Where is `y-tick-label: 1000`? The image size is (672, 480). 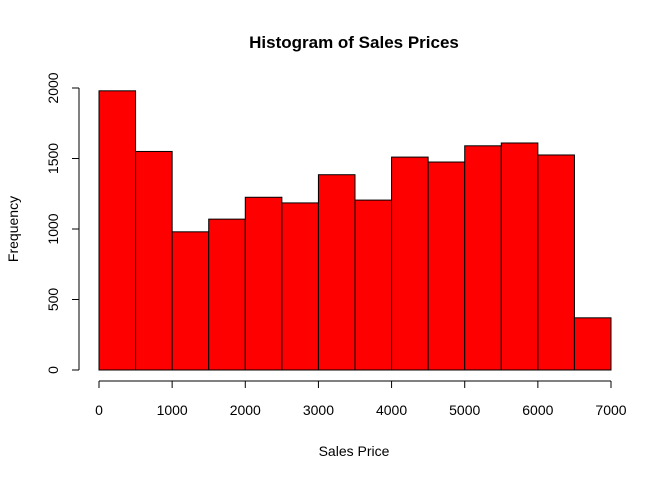 y-tick-label: 1000 is located at coordinates (53, 228).